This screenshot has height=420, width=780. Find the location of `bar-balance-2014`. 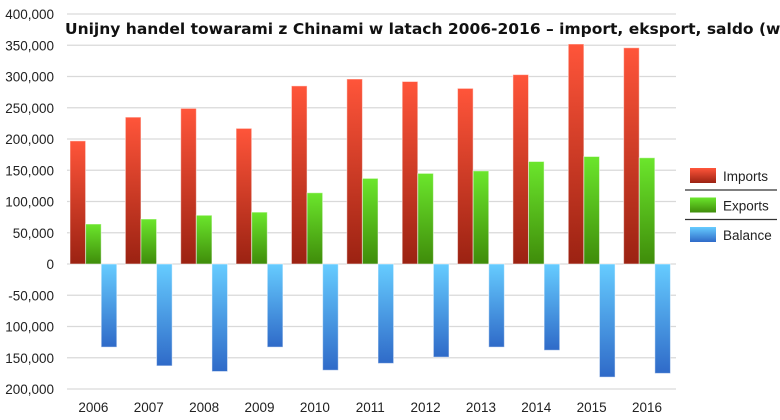

bar-balance-2014 is located at coordinates (552, 307).